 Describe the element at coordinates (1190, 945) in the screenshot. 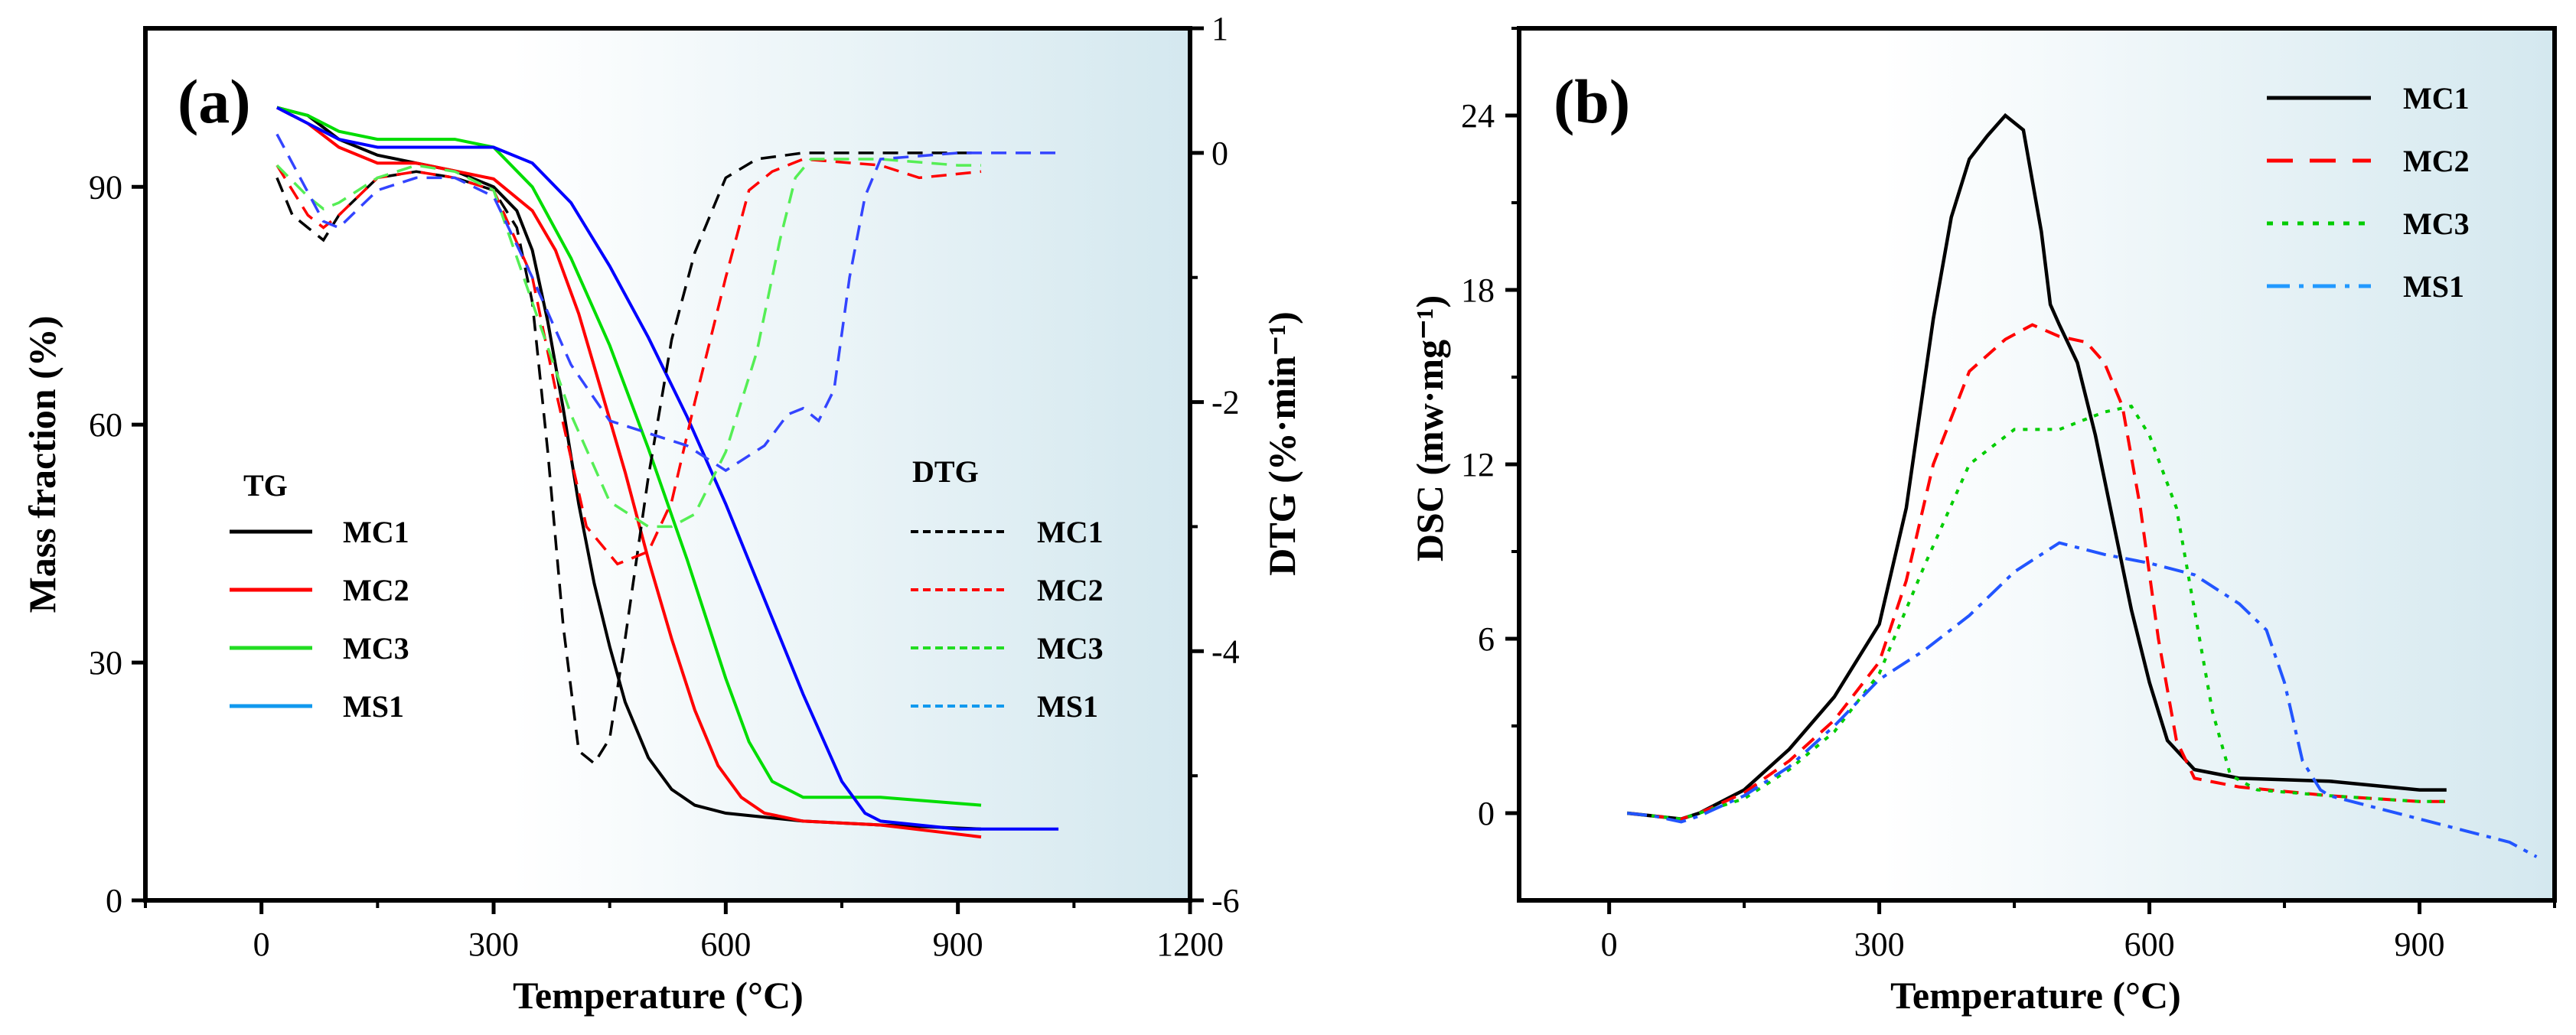

I see `panel-a-x-tick-label: 1200` at that location.